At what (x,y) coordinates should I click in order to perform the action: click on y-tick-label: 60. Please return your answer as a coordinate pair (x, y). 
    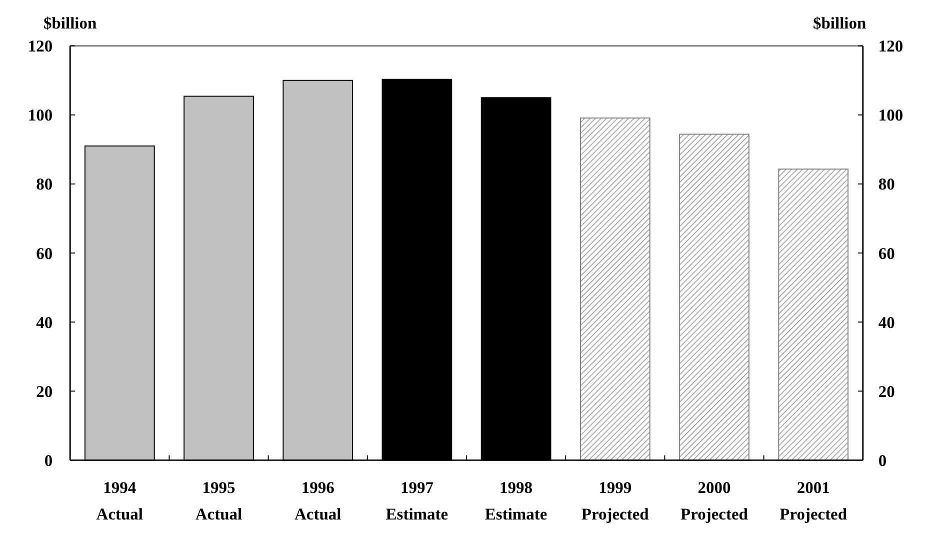
    Looking at the image, I should click on (44, 253).